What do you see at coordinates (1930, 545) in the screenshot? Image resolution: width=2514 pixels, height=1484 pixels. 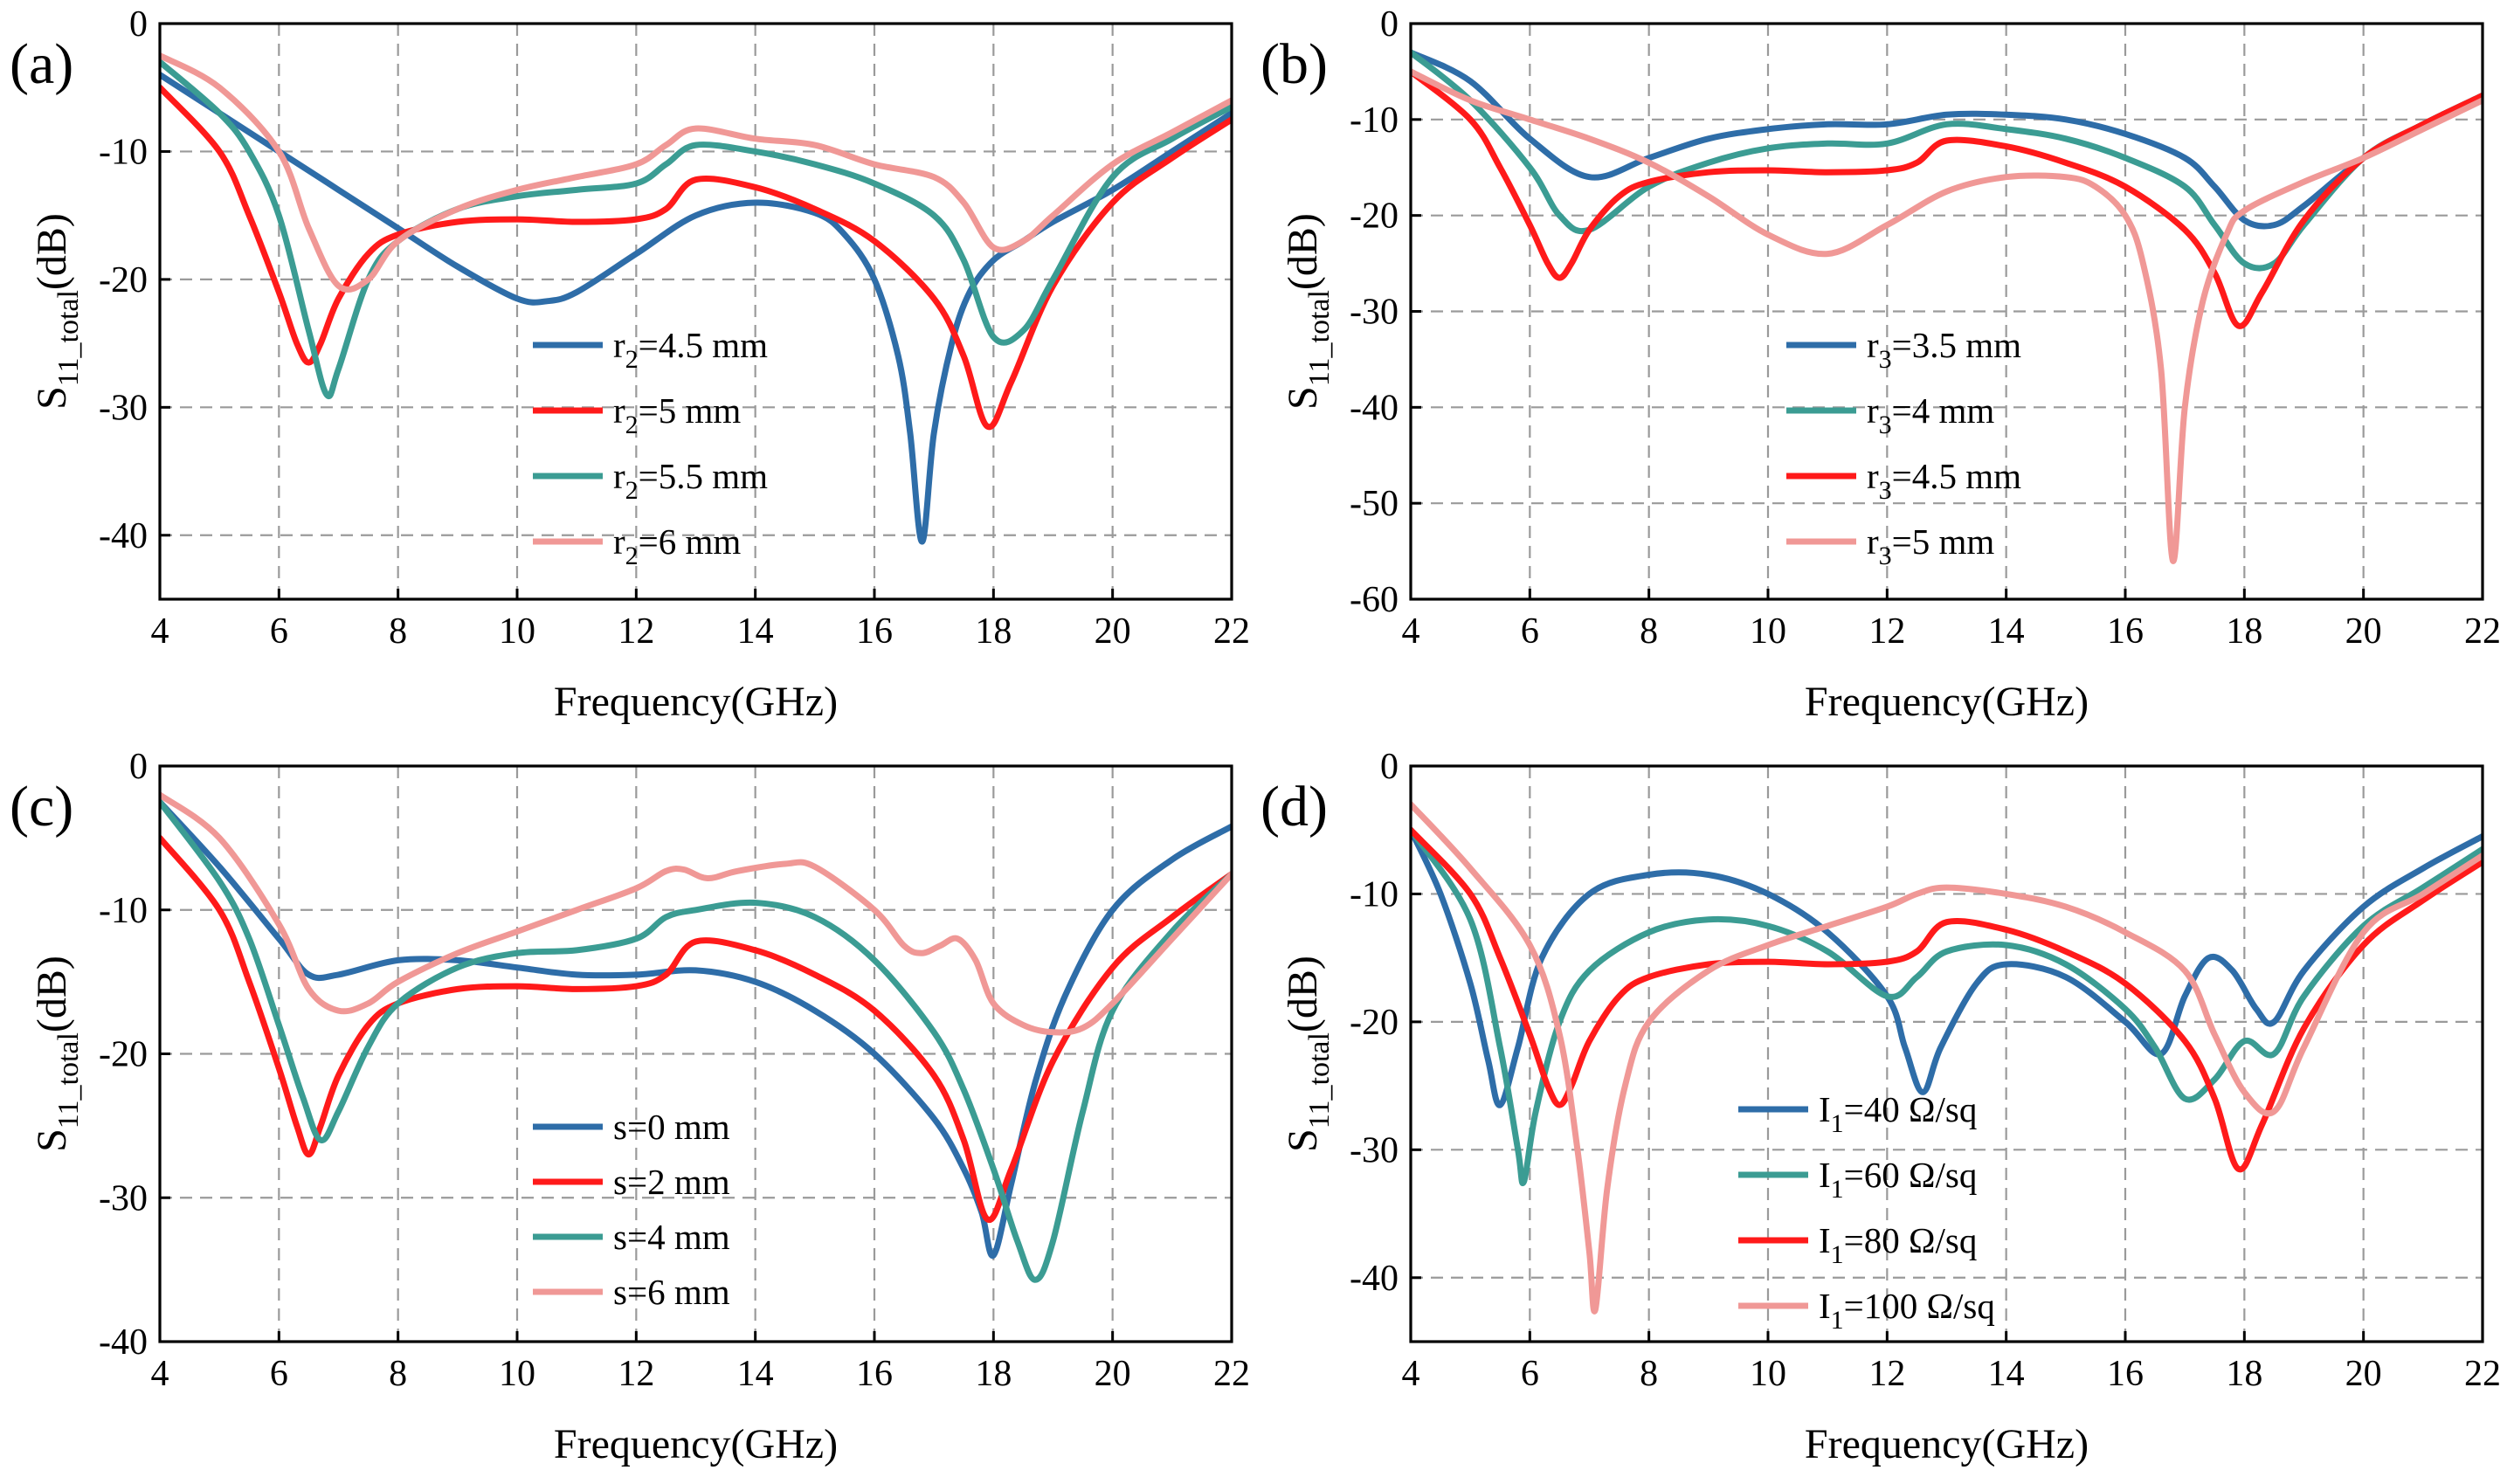 I see `legend-label: r3=5 mm` at bounding box center [1930, 545].